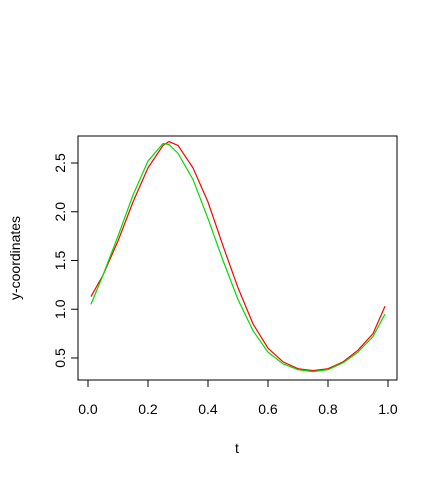  I want to click on x-tick-label: 0.0, so click(88, 409).